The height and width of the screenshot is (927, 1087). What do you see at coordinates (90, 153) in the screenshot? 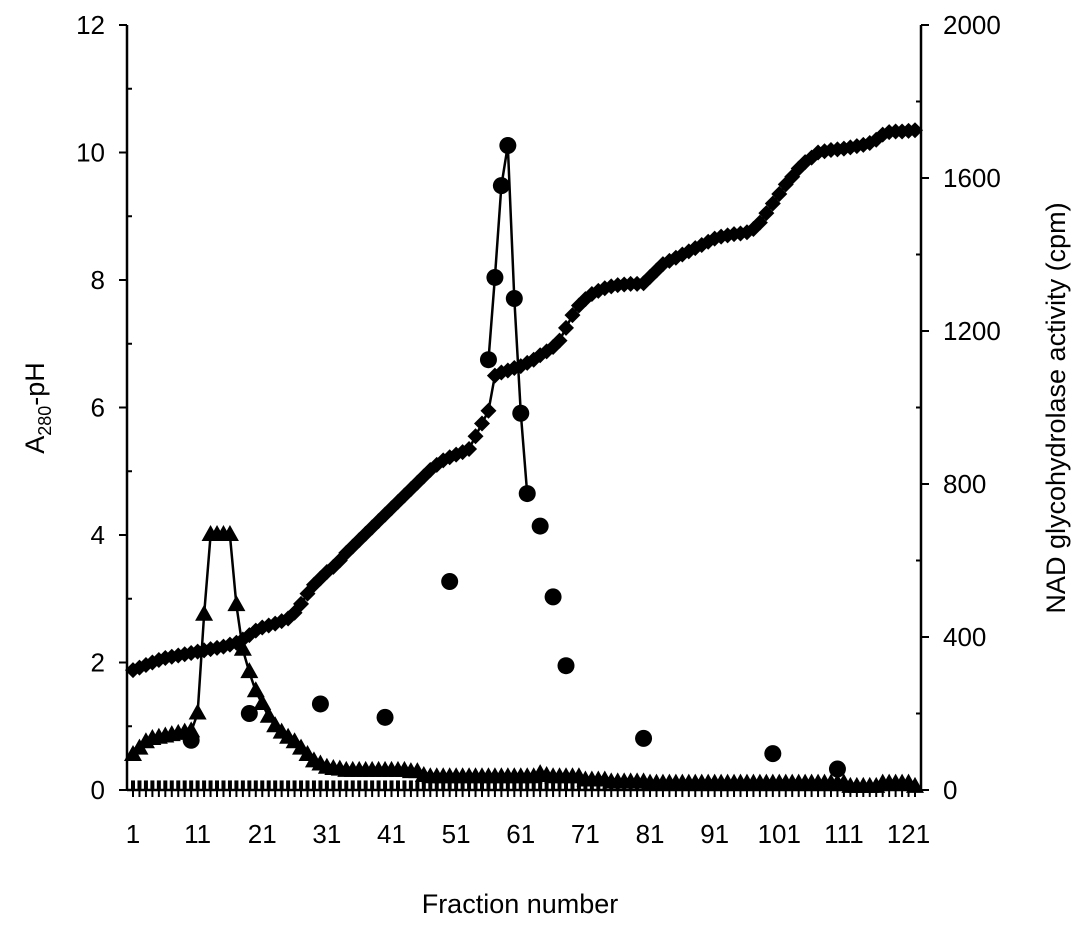
I see `left-y-tick-label: 10` at bounding box center [90, 153].